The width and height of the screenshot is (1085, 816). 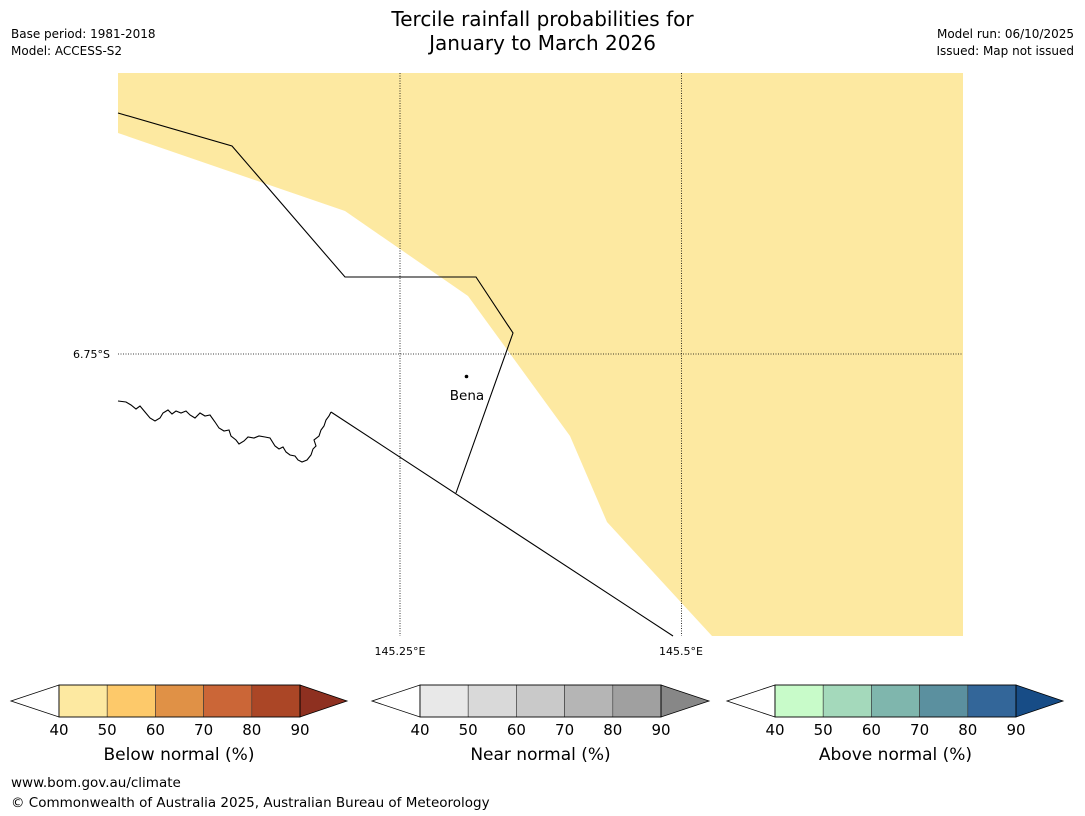 I want to click on colorbar-near-normal: 40 50 60 70 80 90, so click(x=540, y=711).